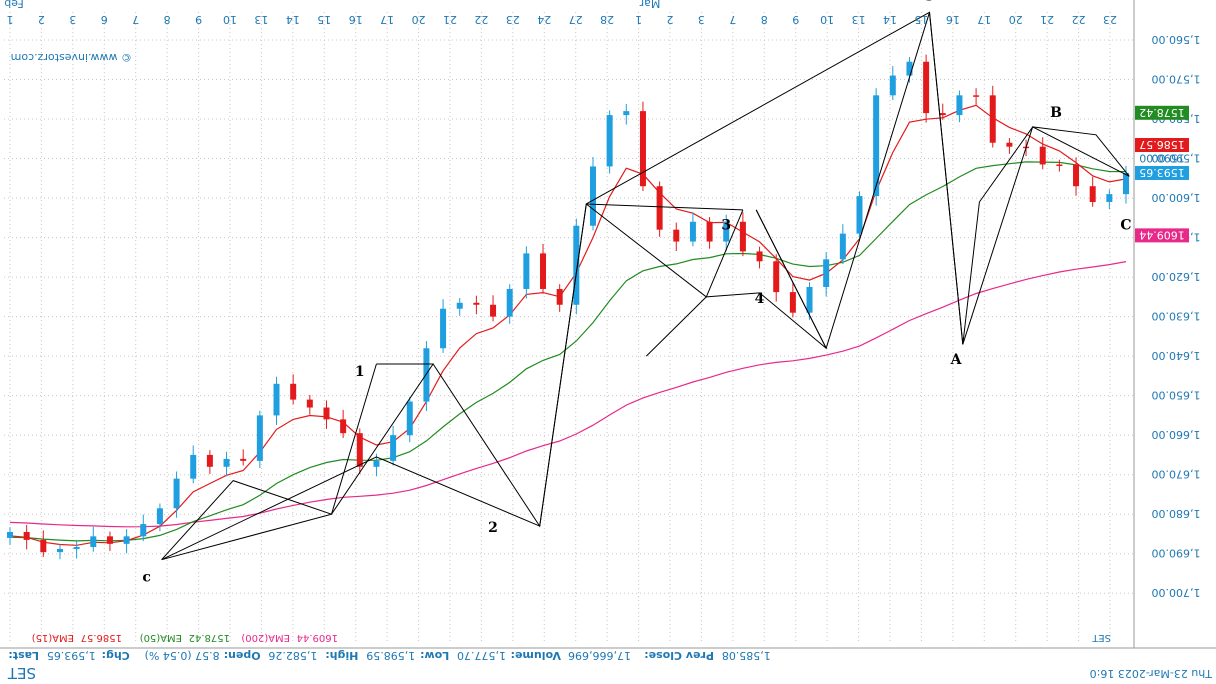 The height and width of the screenshot is (684, 1216). What do you see at coordinates (746, 655) in the screenshot?
I see `info-value: 1,585.08` at bounding box center [746, 655].